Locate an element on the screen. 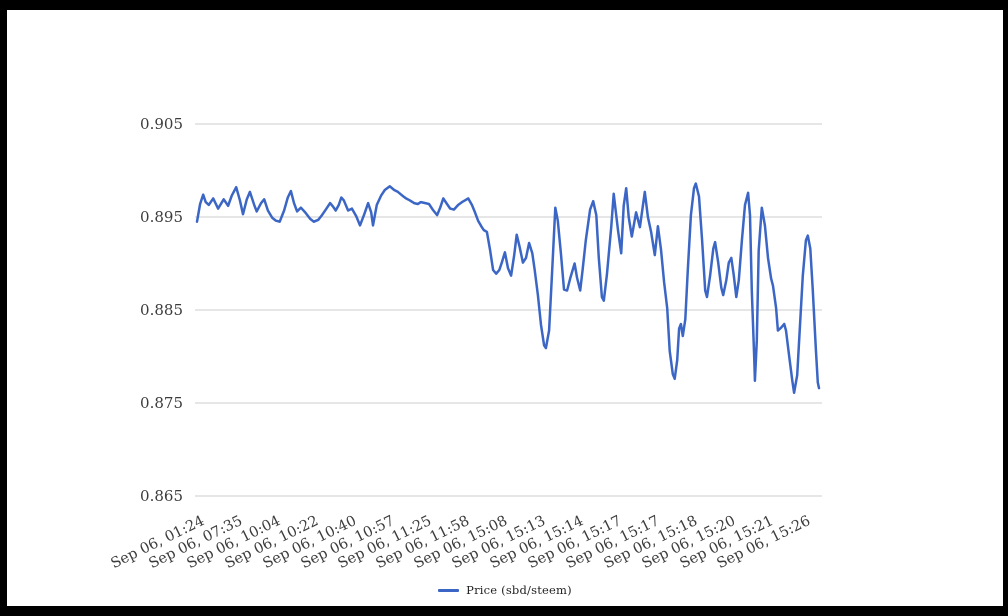 The image size is (1008, 616). y-axis-label: 0.875 is located at coordinates (161, 403).